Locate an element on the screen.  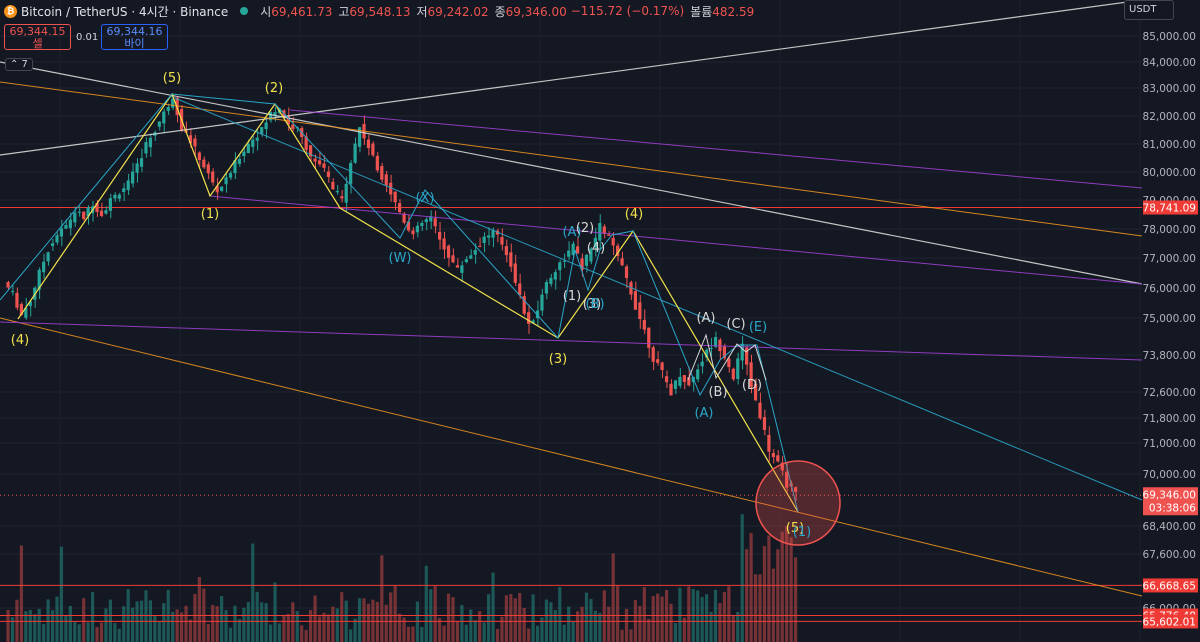
symbol-title: Bitcoin / TetherUS · 4시간 · Binance is located at coordinates (125, 11).